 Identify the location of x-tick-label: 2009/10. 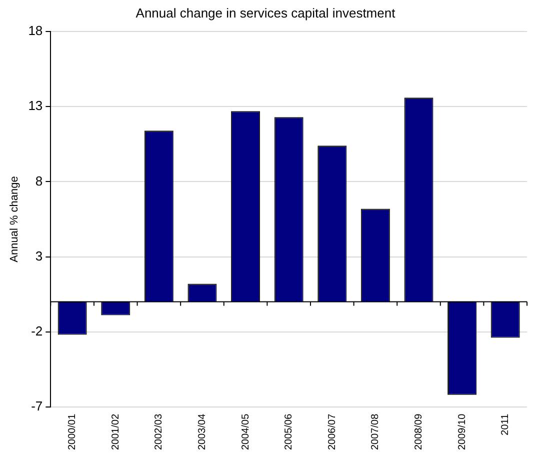
(462, 431).